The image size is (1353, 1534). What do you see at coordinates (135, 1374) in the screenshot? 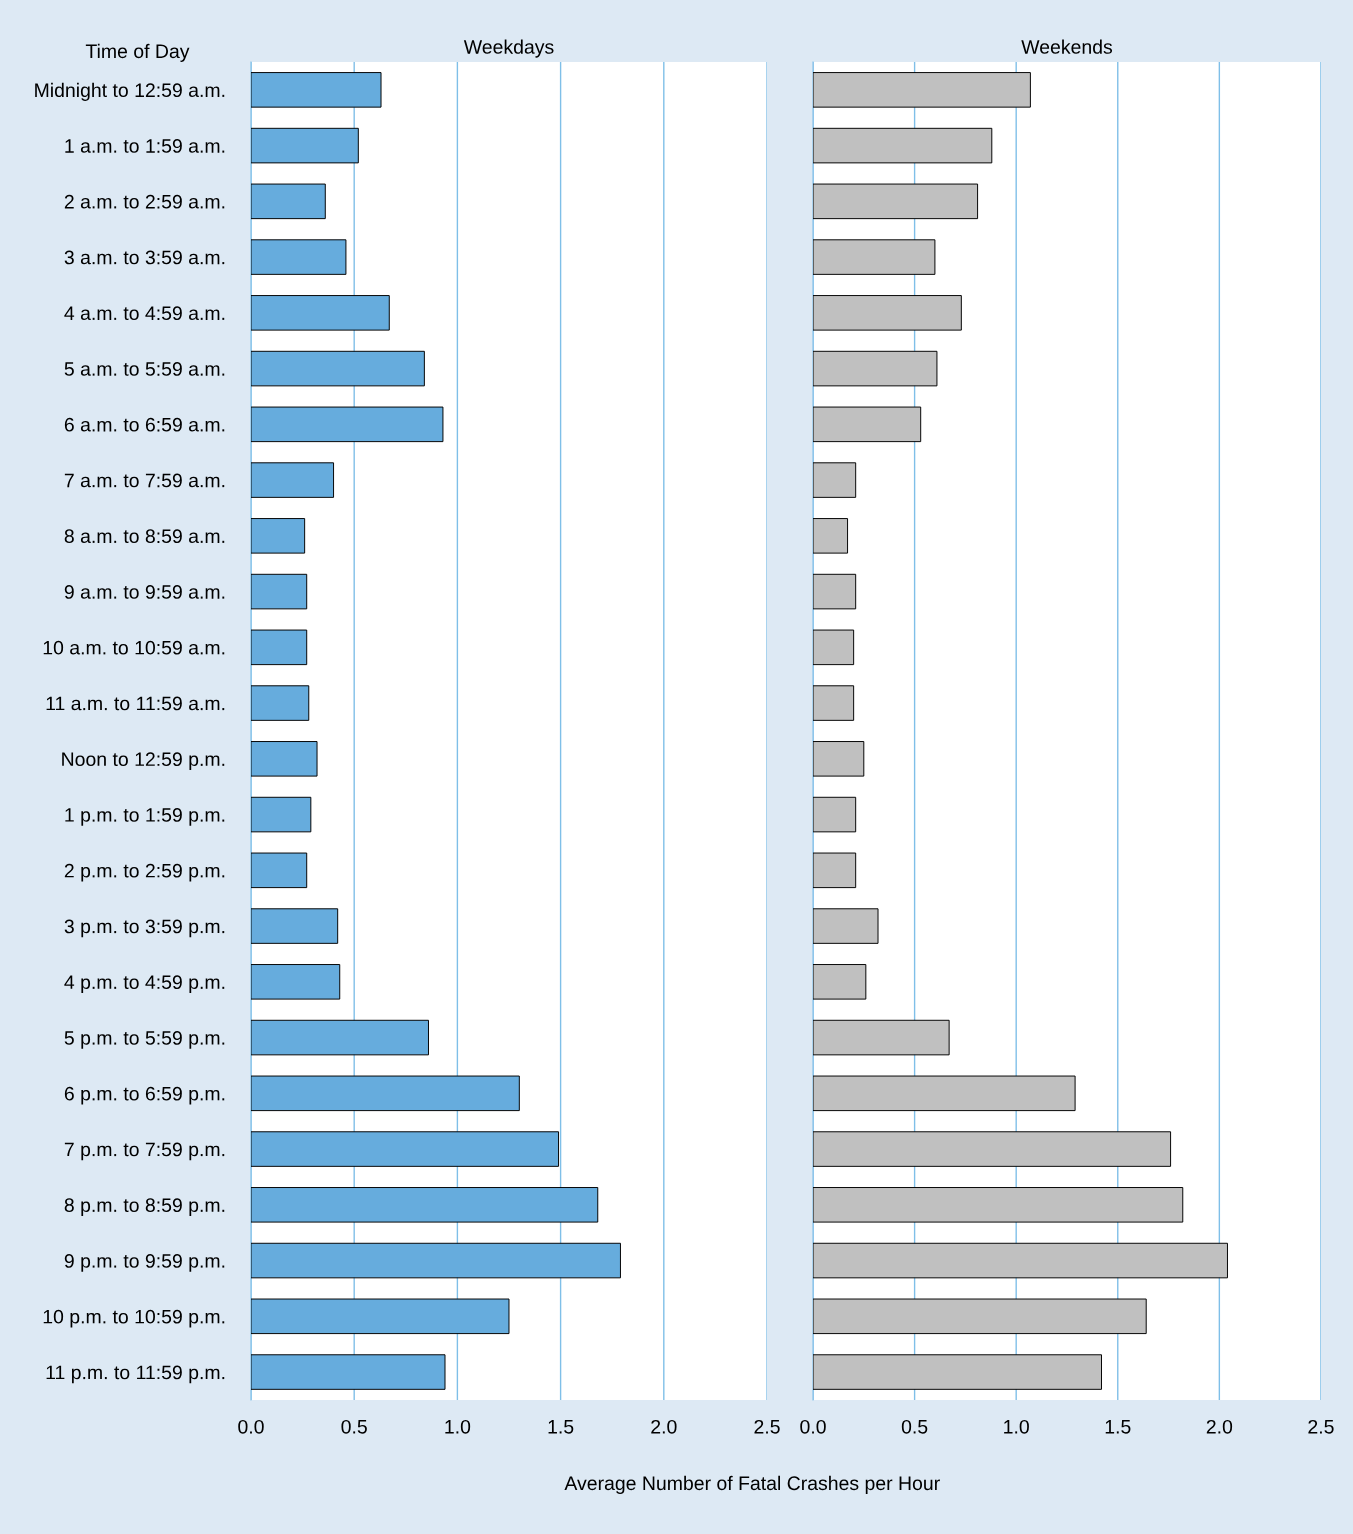
I see `y-tick-label: 11 p.m. to 11:59 p.m.` at bounding box center [135, 1374].